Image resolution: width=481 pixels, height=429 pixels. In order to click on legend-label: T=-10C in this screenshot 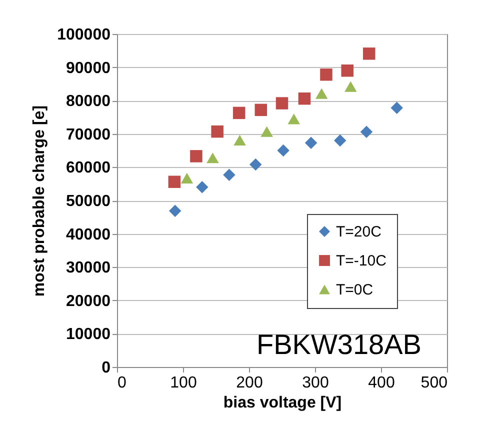, I will do `click(361, 261)`.